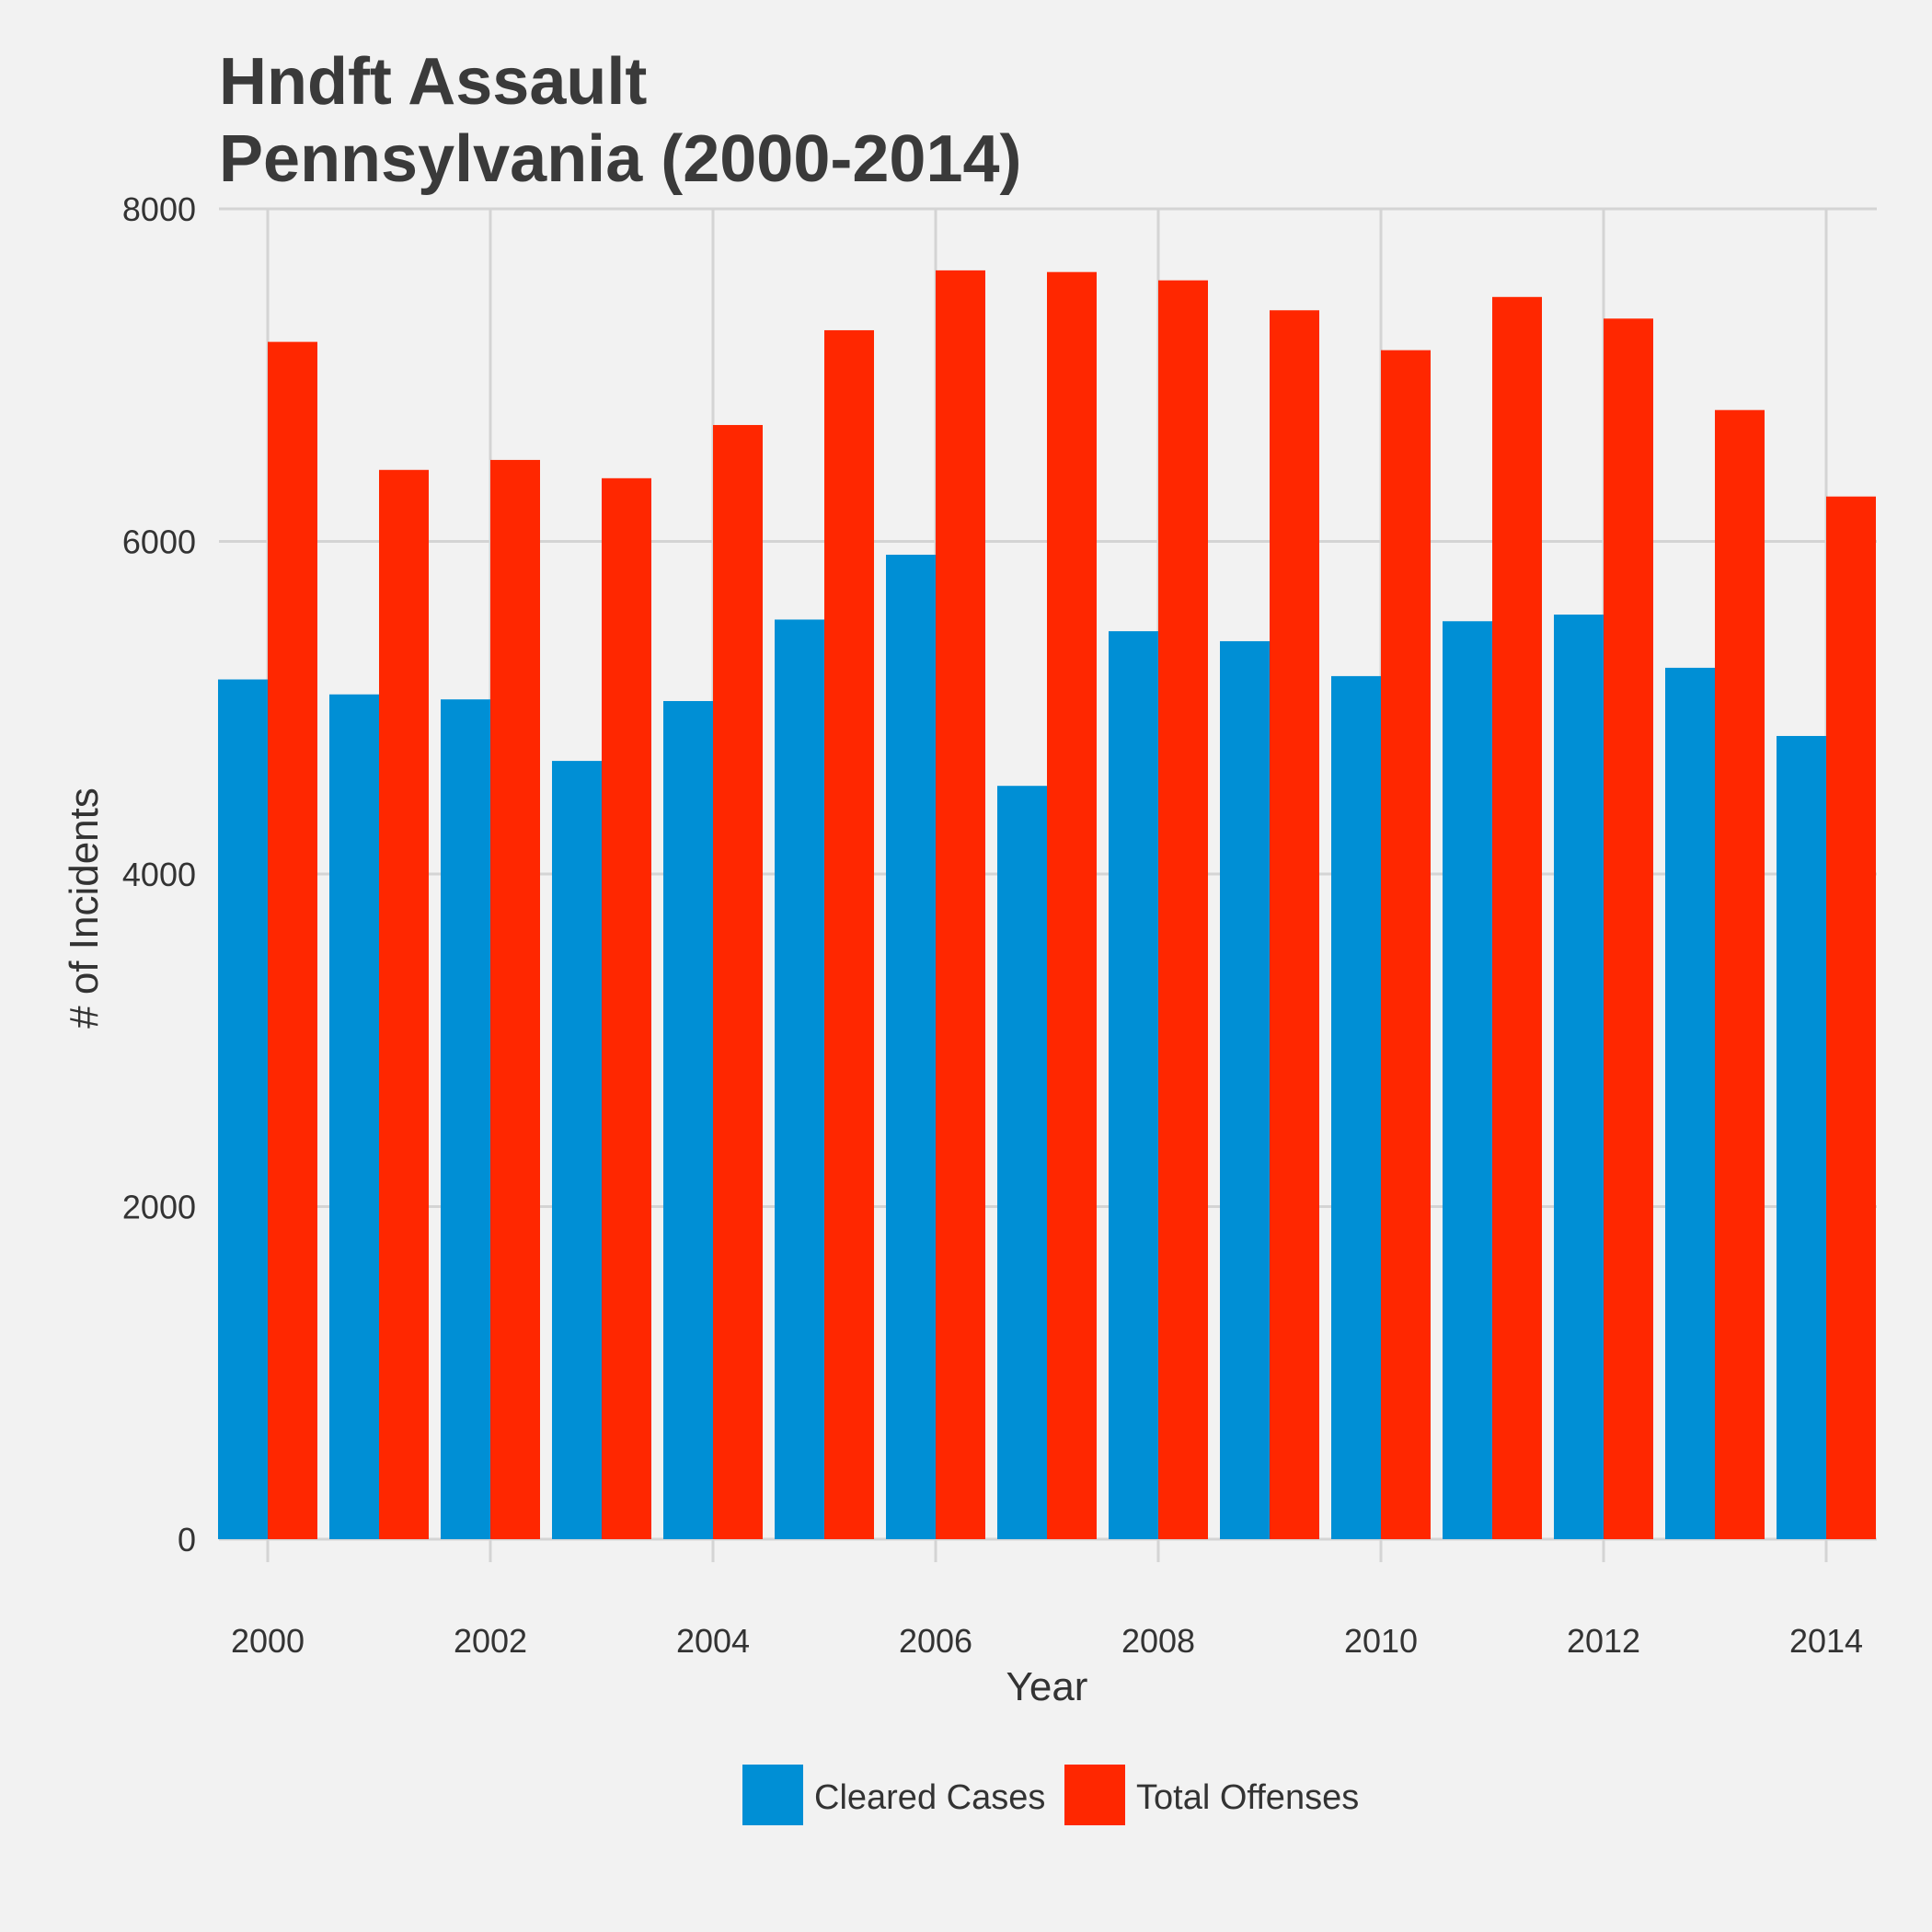  I want to click on bar-total-offenses-2002, so click(515, 999).